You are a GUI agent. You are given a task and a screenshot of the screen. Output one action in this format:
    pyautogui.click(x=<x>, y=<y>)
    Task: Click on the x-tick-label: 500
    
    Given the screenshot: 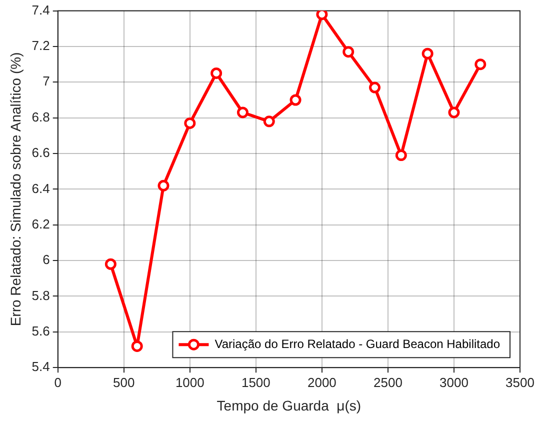 What is the action you would take?
    pyautogui.click(x=124, y=382)
    